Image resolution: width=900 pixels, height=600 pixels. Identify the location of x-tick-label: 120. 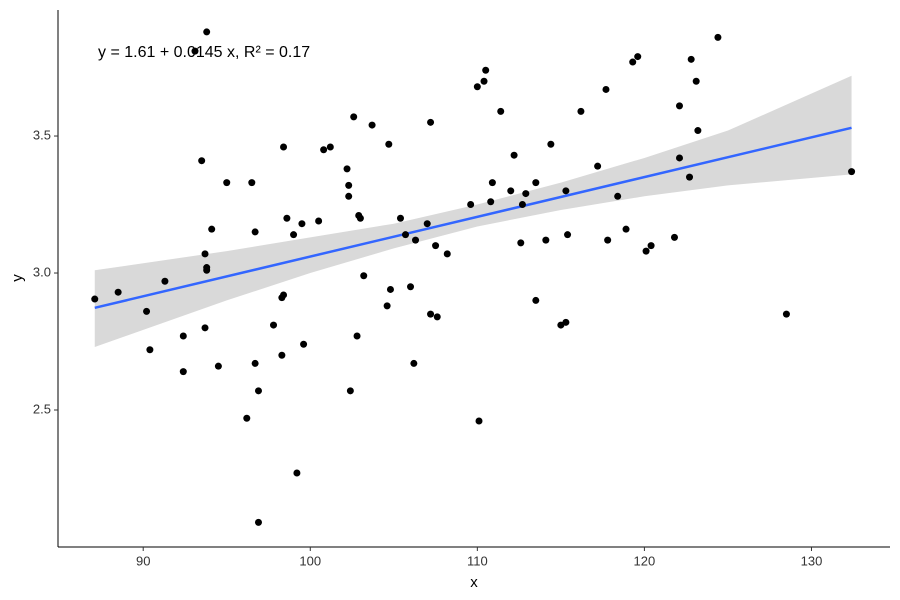
(645, 560).